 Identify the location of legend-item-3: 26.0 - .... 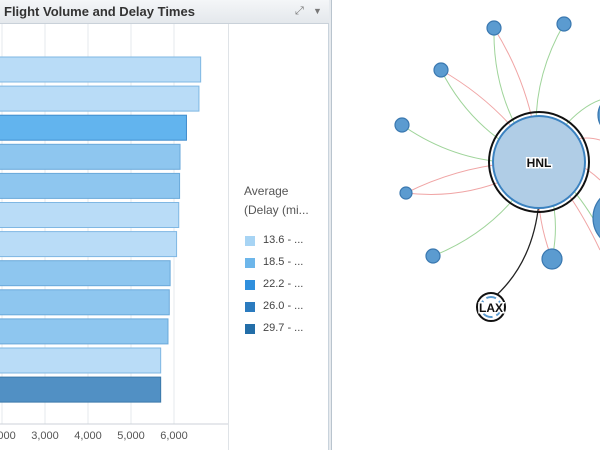
(286, 308).